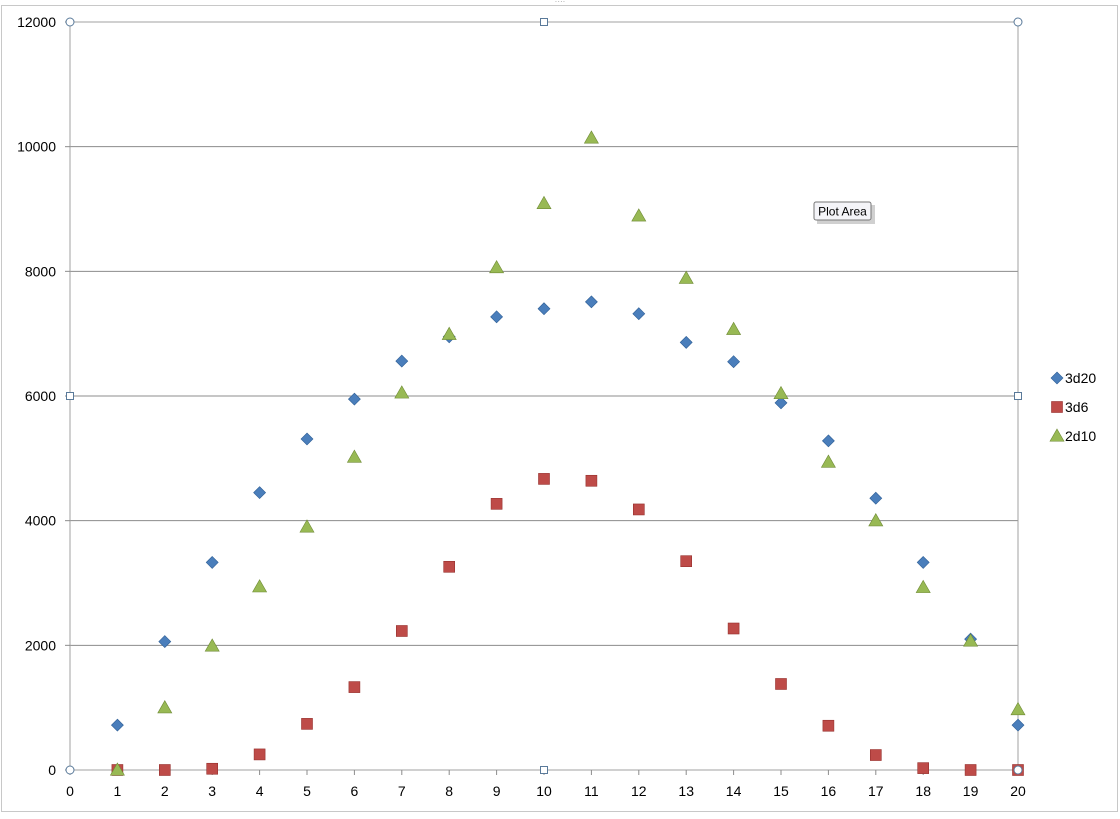 This screenshot has height=819, width=1120. What do you see at coordinates (40, 271) in the screenshot?
I see `y-tick-label: 8000` at bounding box center [40, 271].